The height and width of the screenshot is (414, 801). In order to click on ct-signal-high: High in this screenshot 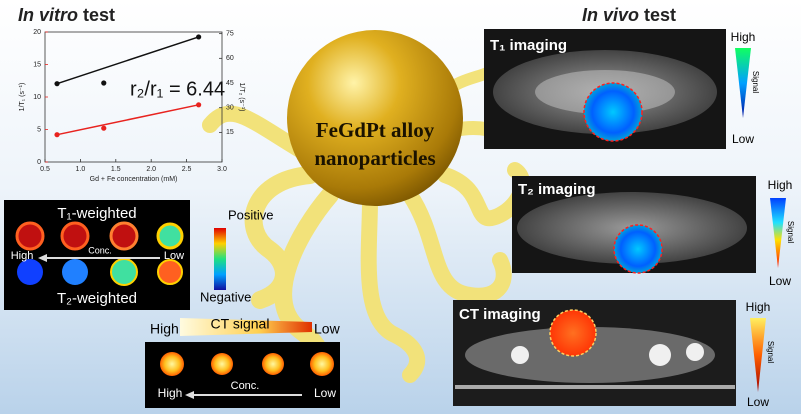, I will do `click(164, 329)`.